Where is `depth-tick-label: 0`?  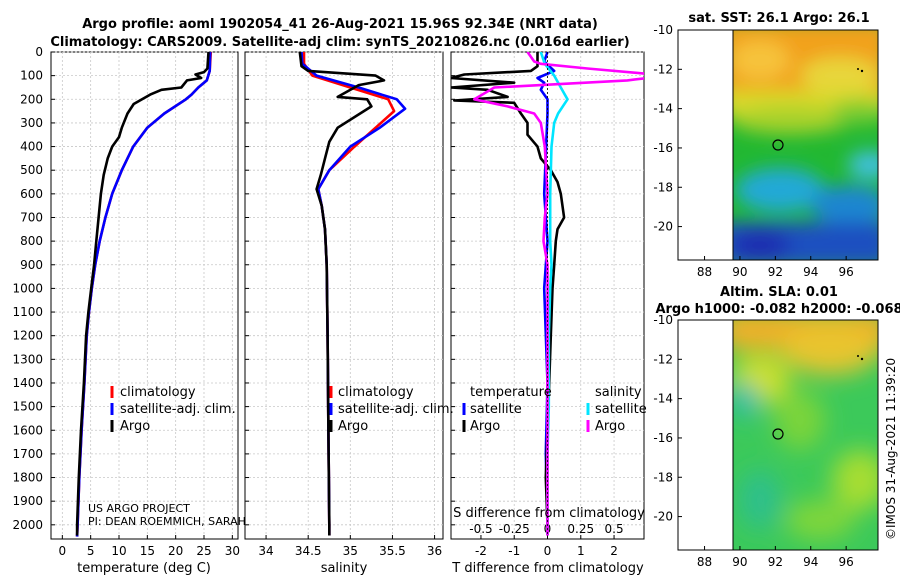 depth-tick-label: 0 is located at coordinates (39, 52).